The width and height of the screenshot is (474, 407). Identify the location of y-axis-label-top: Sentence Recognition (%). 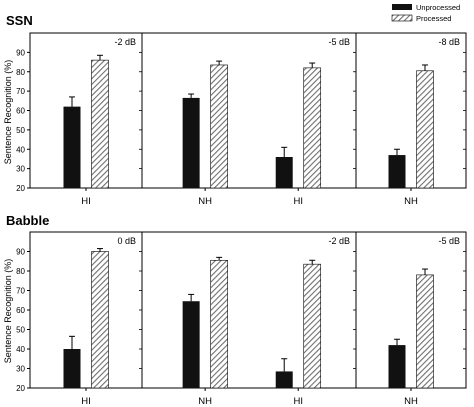
(8, 112).